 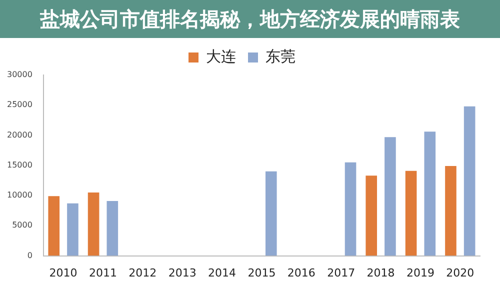 I want to click on x-tick-label: 2011, so click(x=102, y=273).